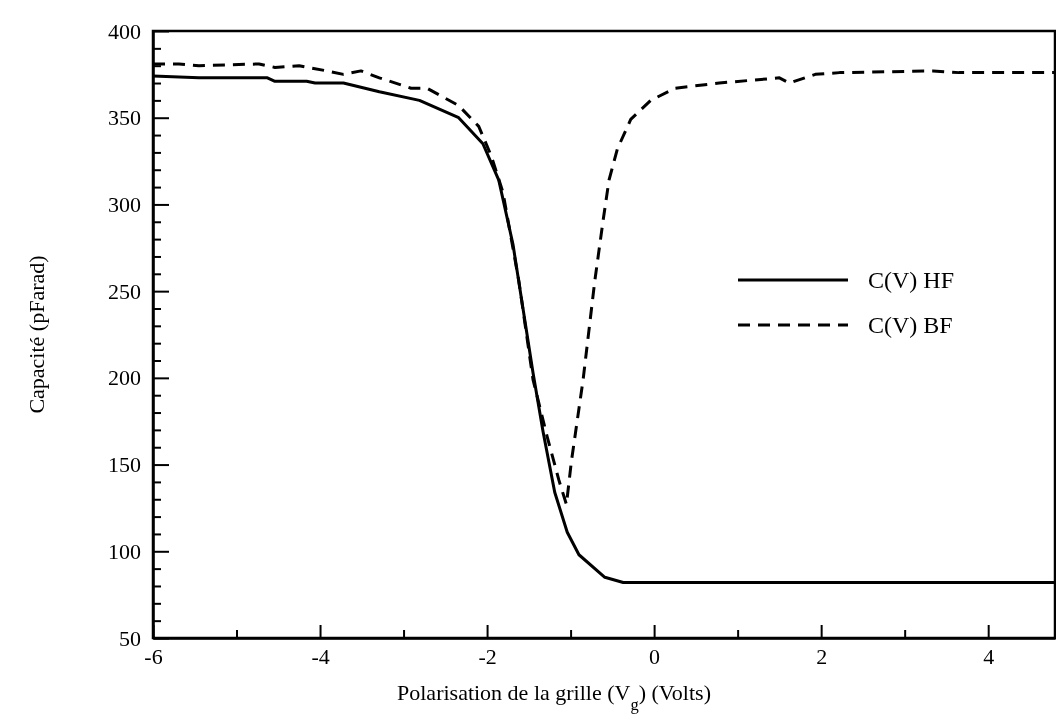  What do you see at coordinates (124, 291) in the screenshot?
I see `y-tick-label: 250` at bounding box center [124, 291].